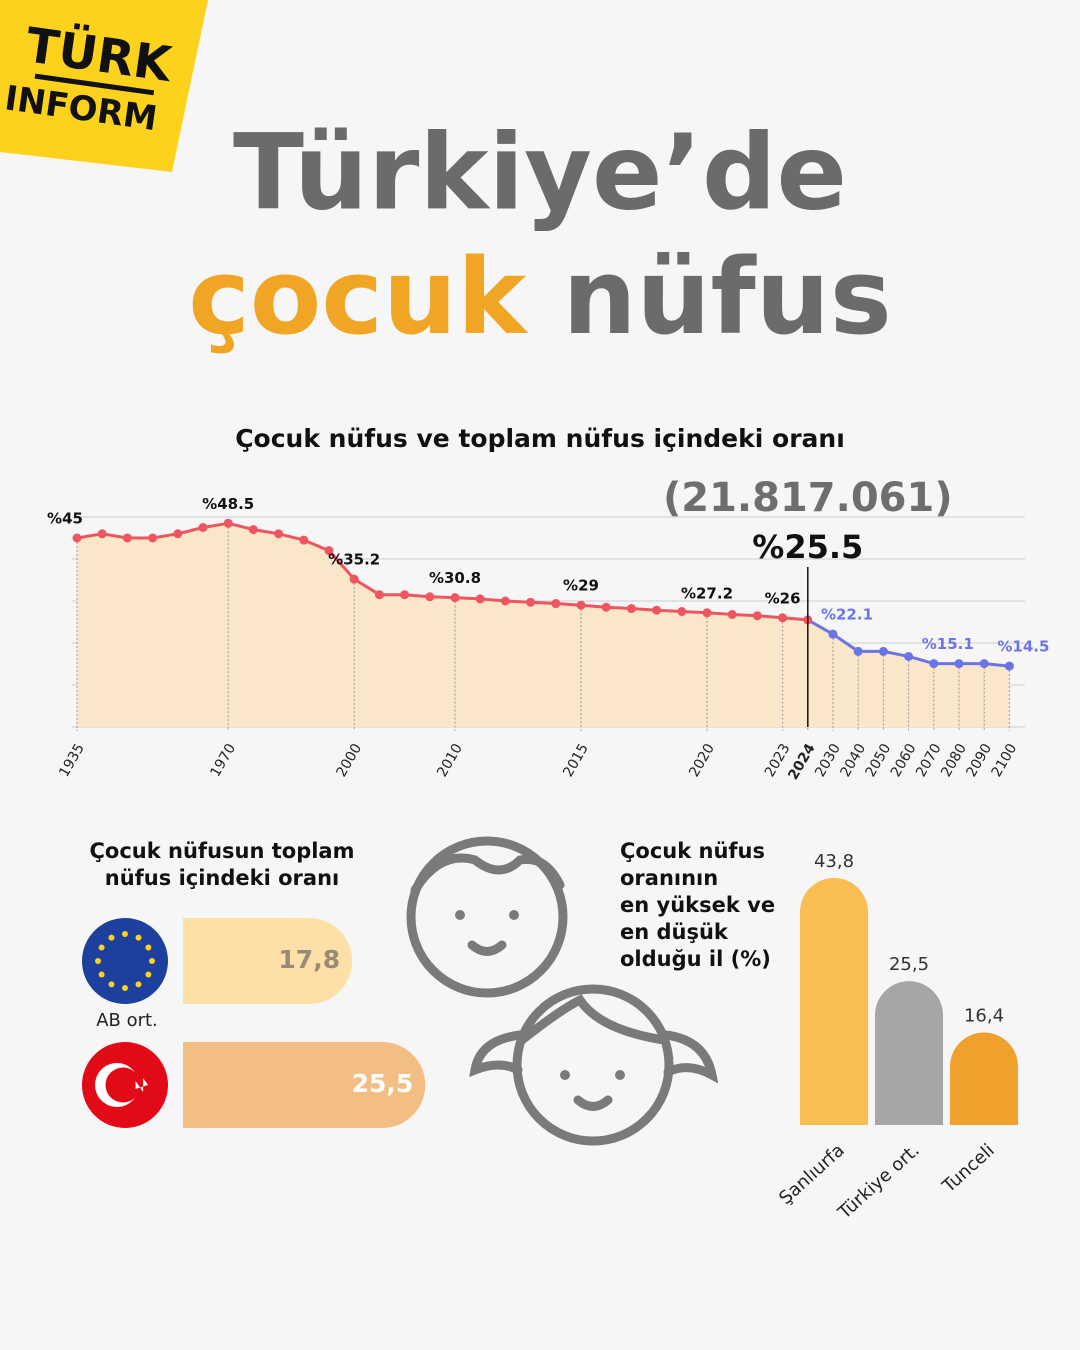 Image resolution: width=1080 pixels, height=1350 pixels. What do you see at coordinates (695, 959) in the screenshot?
I see `chart-title: olduğu il (%)` at bounding box center [695, 959].